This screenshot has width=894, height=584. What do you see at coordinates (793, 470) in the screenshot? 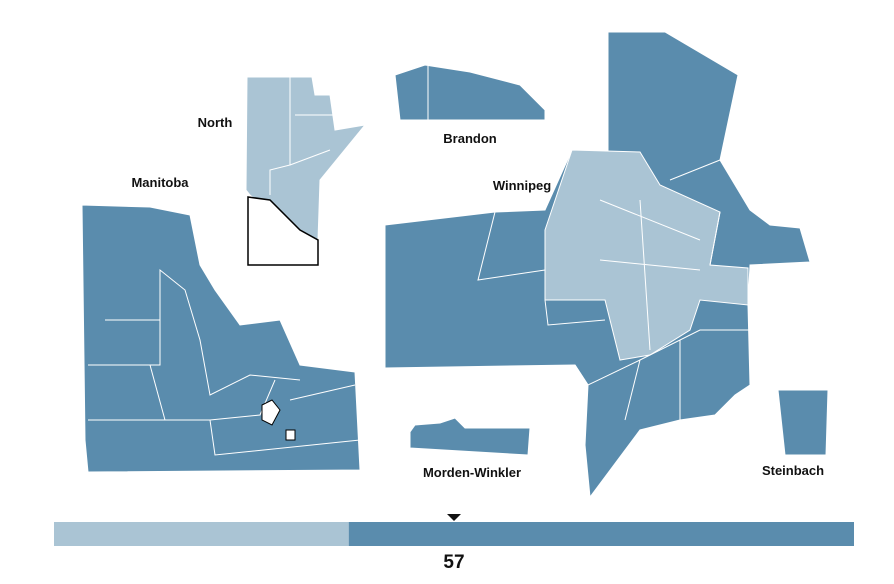
I see `region-label: Steinbach` at bounding box center [793, 470].